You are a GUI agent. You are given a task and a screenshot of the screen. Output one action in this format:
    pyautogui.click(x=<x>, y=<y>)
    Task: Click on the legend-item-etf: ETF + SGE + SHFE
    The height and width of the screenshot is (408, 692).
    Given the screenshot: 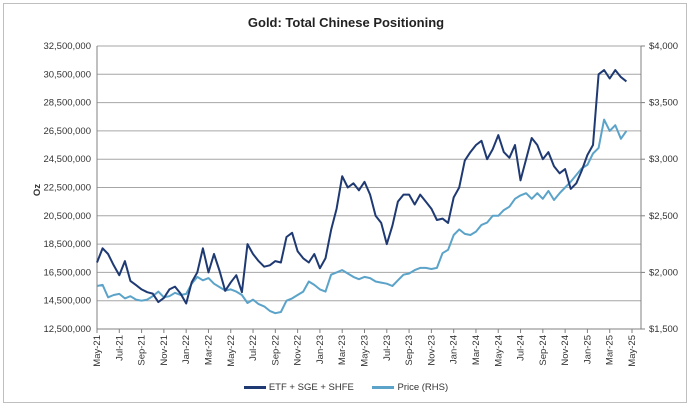 What is the action you would take?
    pyautogui.click(x=298, y=387)
    